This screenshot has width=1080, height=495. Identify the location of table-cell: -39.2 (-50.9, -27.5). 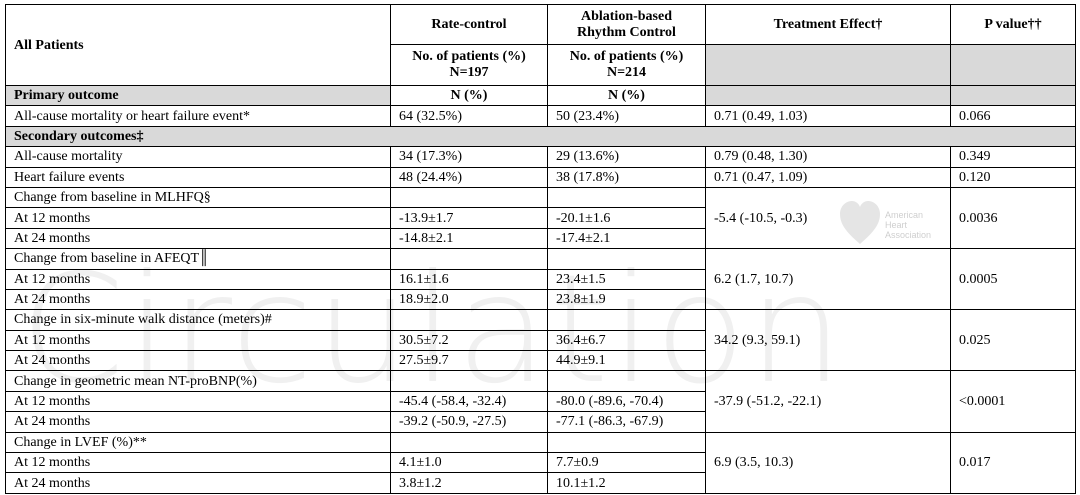
(469, 422).